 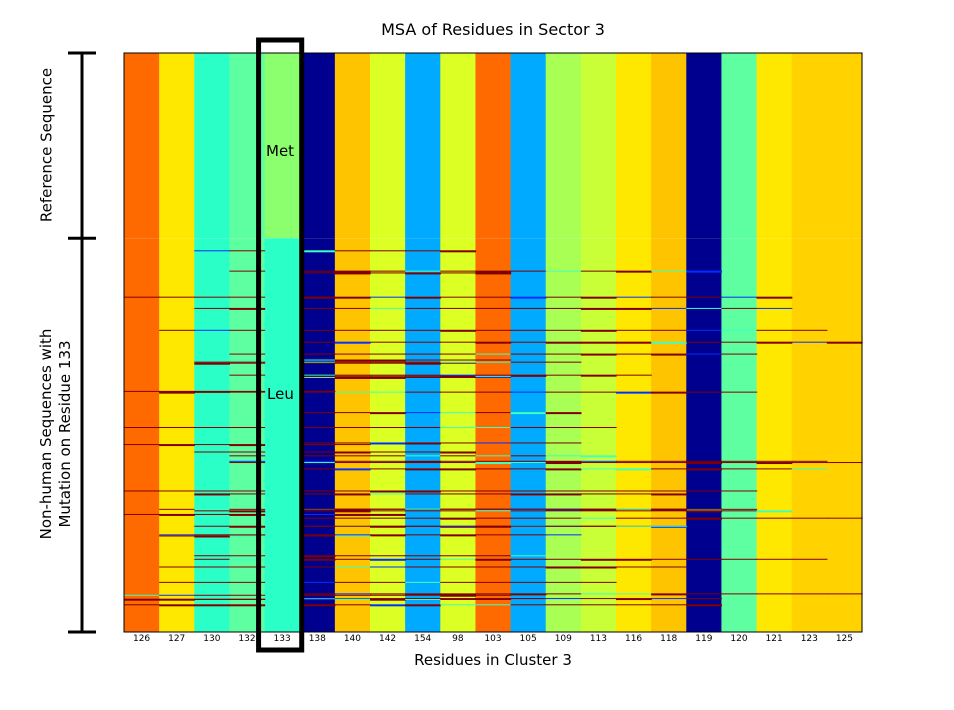 What do you see at coordinates (317, 639) in the screenshot?
I see `x-tick-138: 138` at bounding box center [317, 639].